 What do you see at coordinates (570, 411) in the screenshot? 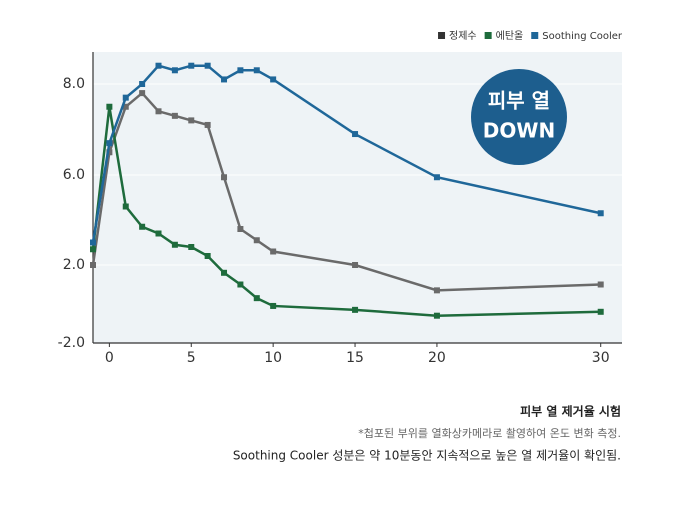
I see `caption-title: 피부 열 제거율 시험` at bounding box center [570, 411].